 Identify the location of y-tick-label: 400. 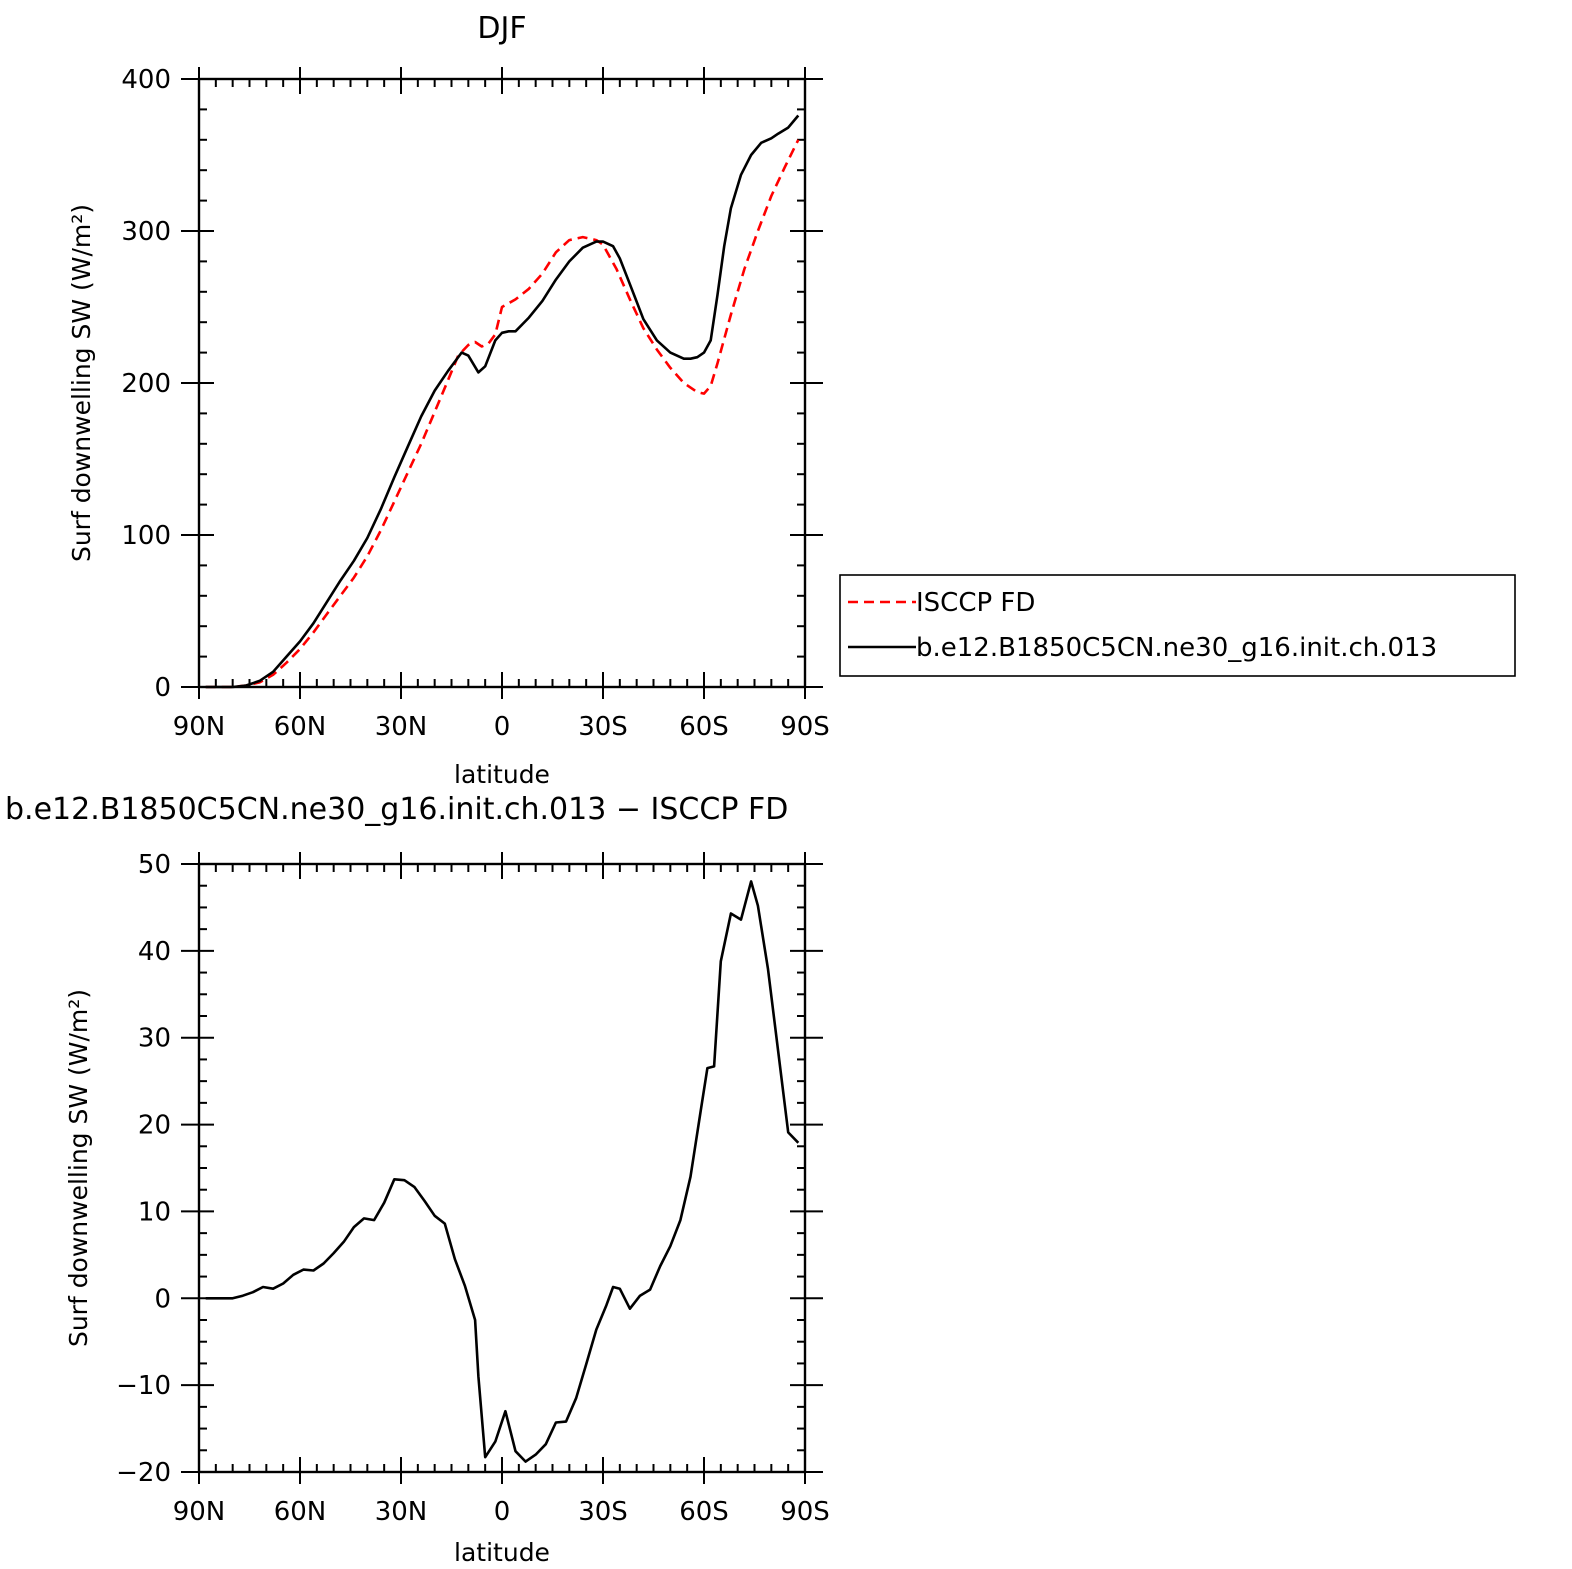
(146, 80).